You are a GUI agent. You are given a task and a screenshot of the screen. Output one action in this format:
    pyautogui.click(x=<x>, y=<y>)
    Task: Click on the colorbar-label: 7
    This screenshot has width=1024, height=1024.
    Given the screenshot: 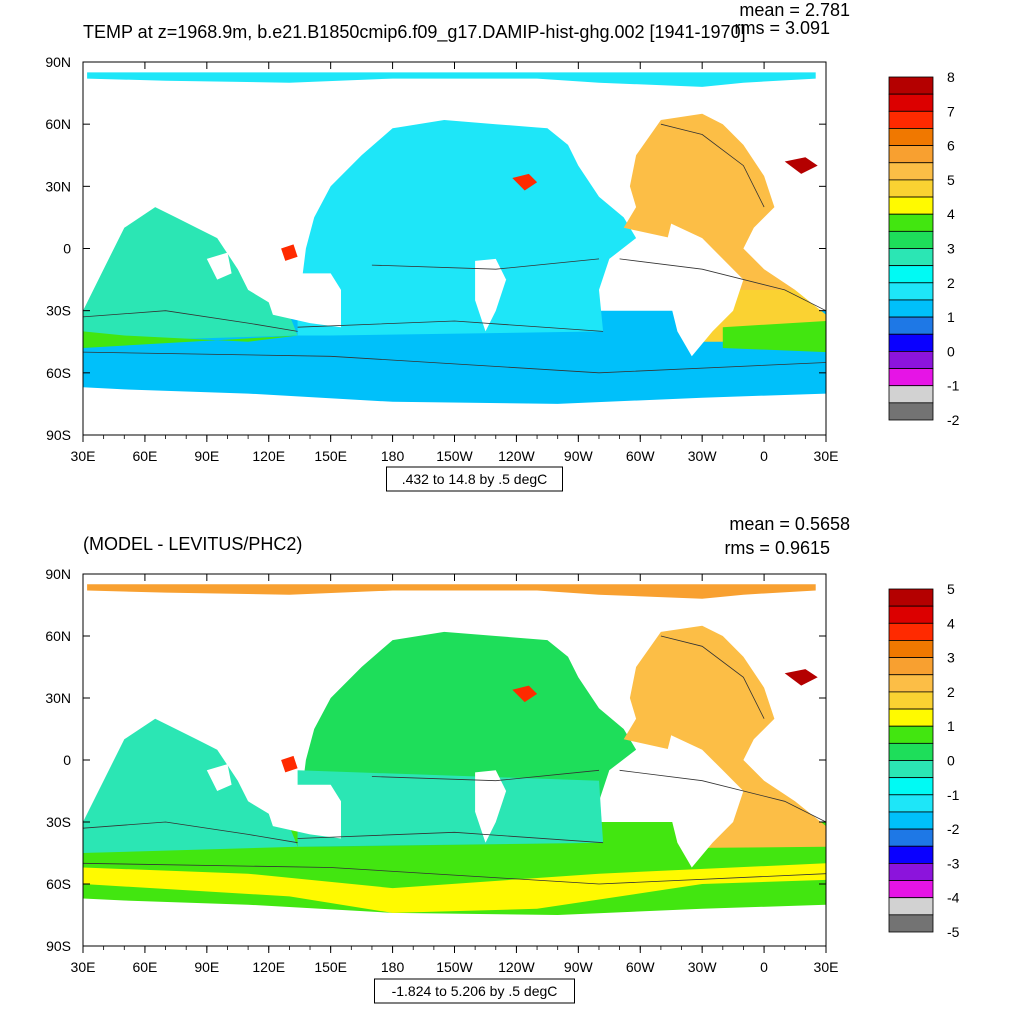 What is the action you would take?
    pyautogui.click(x=951, y=111)
    